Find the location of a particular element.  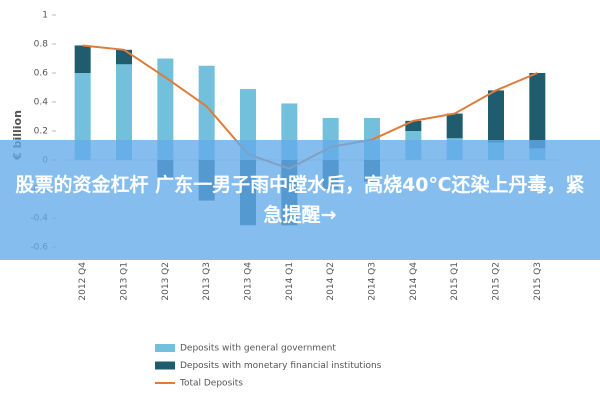

y-tick-label: 0.4 is located at coordinates (41, 103).